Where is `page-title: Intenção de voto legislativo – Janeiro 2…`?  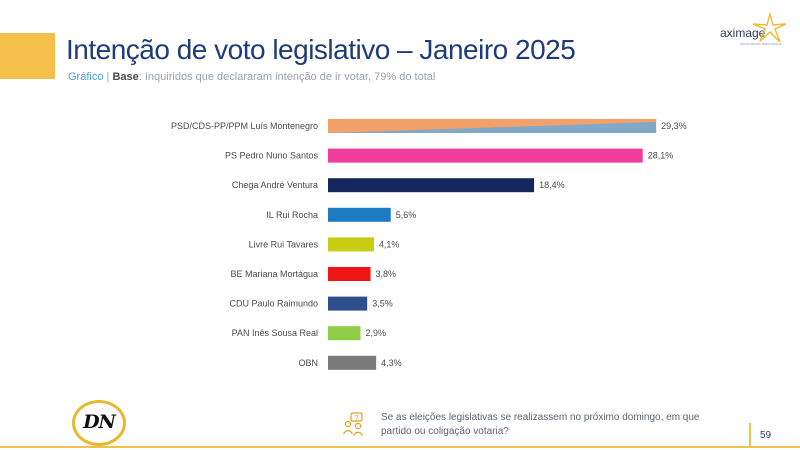
page-title: Intenção de voto legislativo – Janeiro 2… is located at coordinates (321, 49).